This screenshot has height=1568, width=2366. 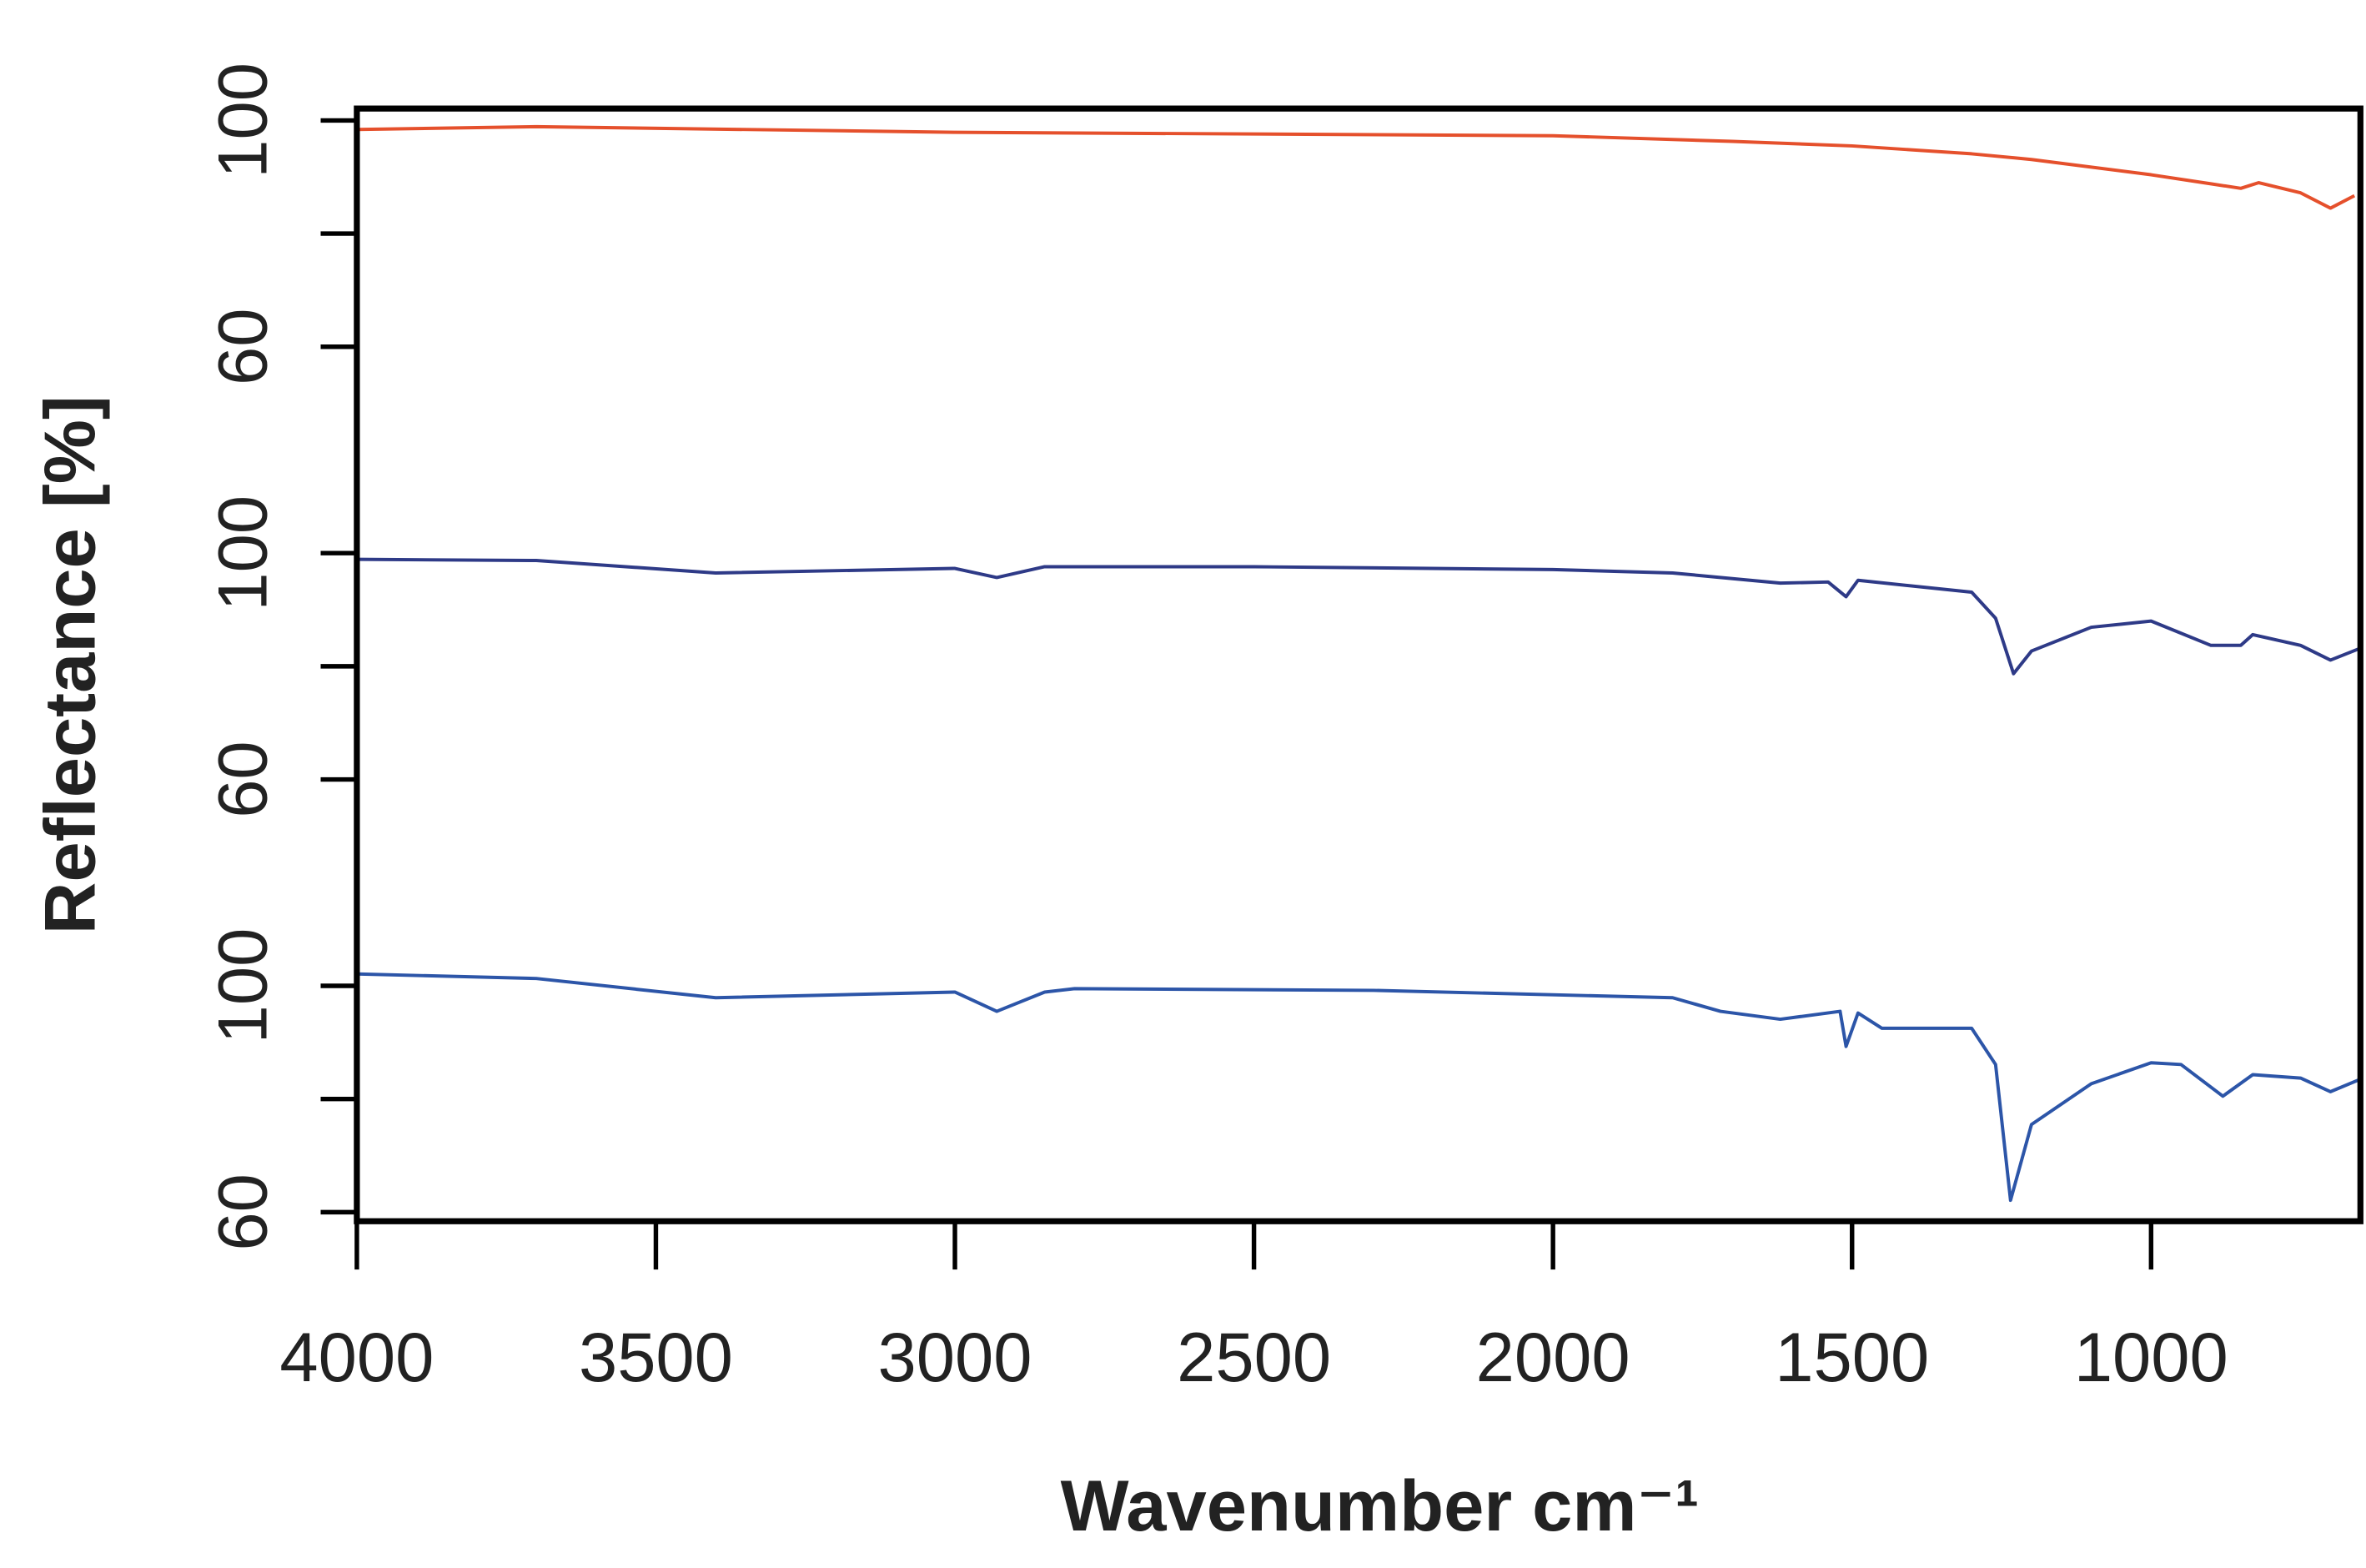 What do you see at coordinates (1380, 1505) in the screenshot?
I see `x-axis-title: Wavenumber cm⁻¹` at bounding box center [1380, 1505].